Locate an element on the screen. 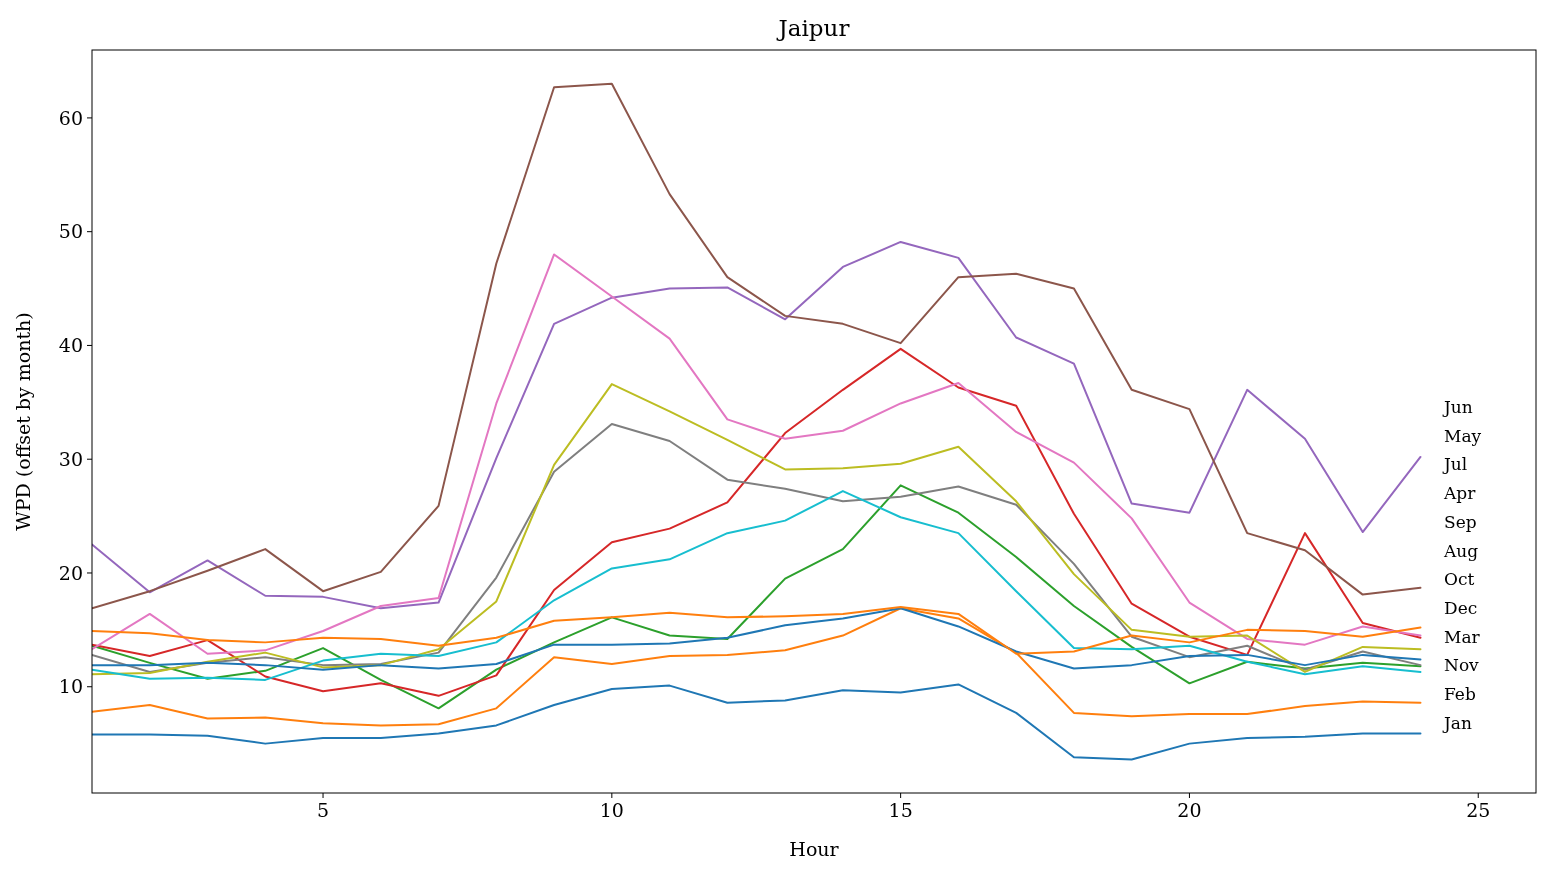 The height and width of the screenshot is (876, 1551). annotation: Jan is located at coordinates (1457, 722).